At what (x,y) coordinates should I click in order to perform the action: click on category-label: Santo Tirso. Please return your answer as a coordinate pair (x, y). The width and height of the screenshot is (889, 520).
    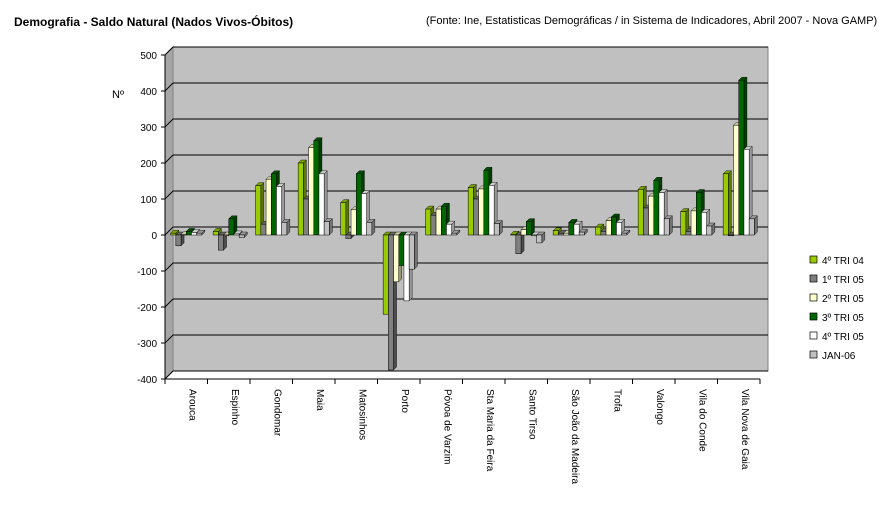
    Looking at the image, I should click on (531, 414).